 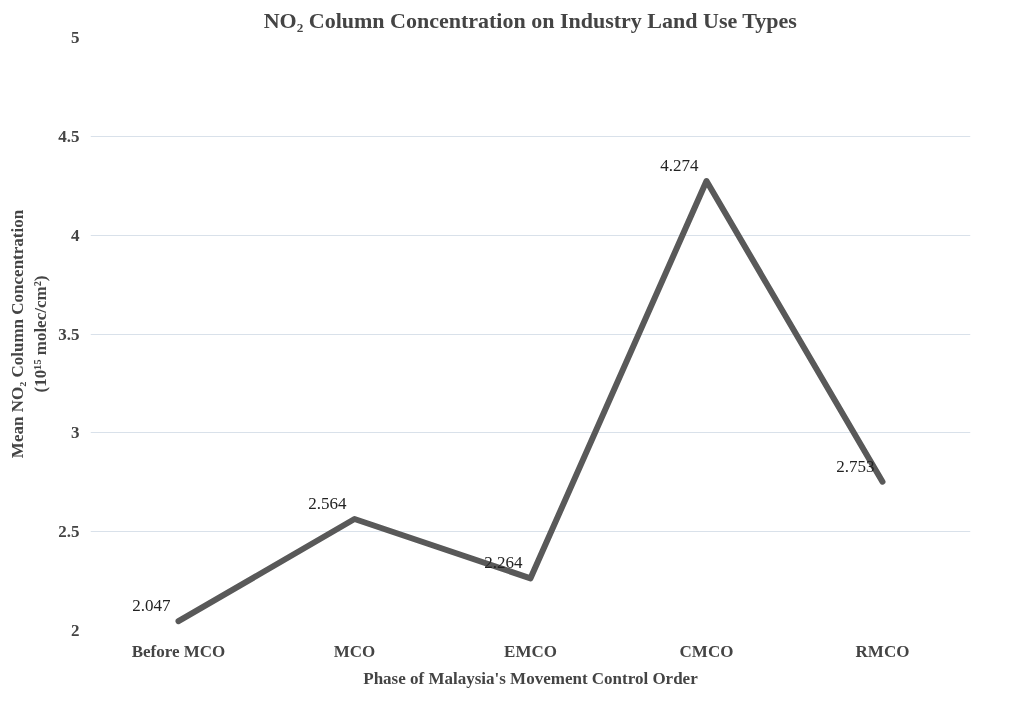 I want to click on x-tick-label: MCO, so click(x=354, y=651).